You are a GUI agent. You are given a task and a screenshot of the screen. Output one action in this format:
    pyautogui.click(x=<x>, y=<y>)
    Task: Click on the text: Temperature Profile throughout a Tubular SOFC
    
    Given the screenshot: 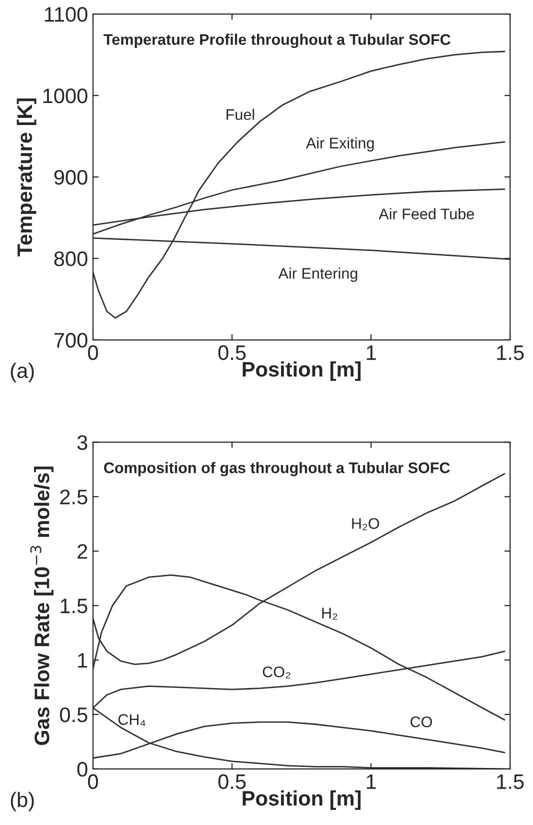 What is the action you would take?
    pyautogui.click(x=277, y=41)
    